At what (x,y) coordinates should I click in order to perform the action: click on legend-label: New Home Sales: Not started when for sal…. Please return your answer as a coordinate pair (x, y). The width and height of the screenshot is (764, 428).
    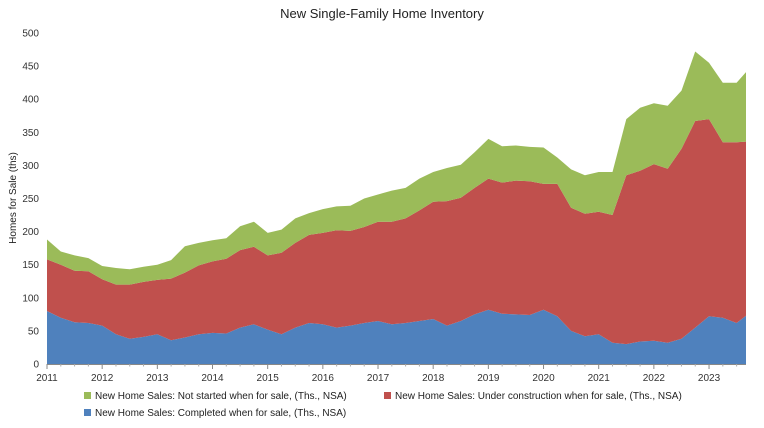
    Looking at the image, I should click on (221, 396).